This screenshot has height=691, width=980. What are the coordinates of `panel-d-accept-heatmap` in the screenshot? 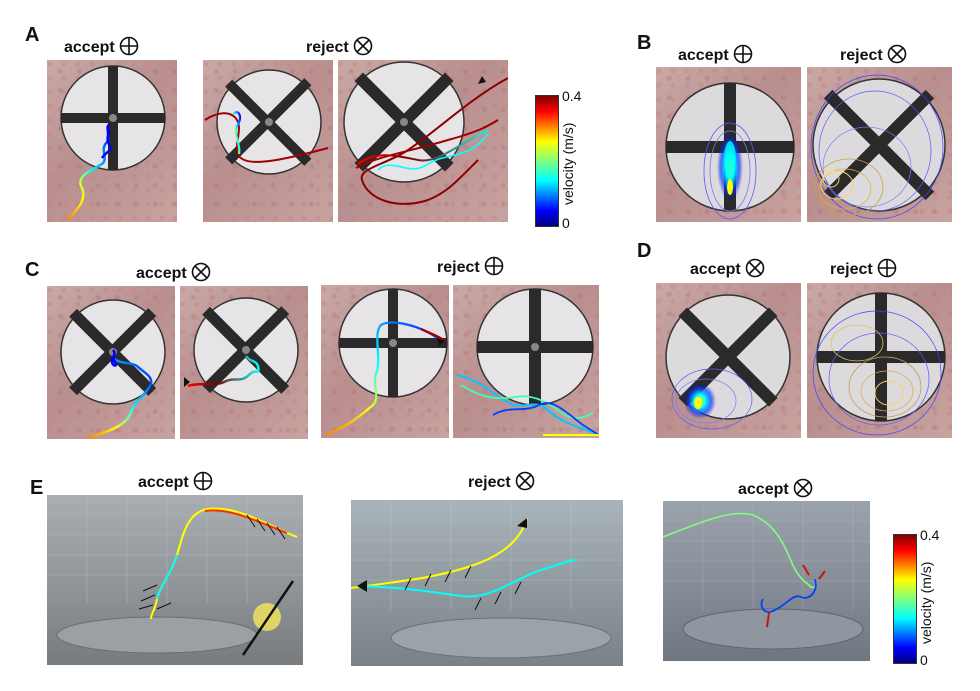 It's located at (728, 360).